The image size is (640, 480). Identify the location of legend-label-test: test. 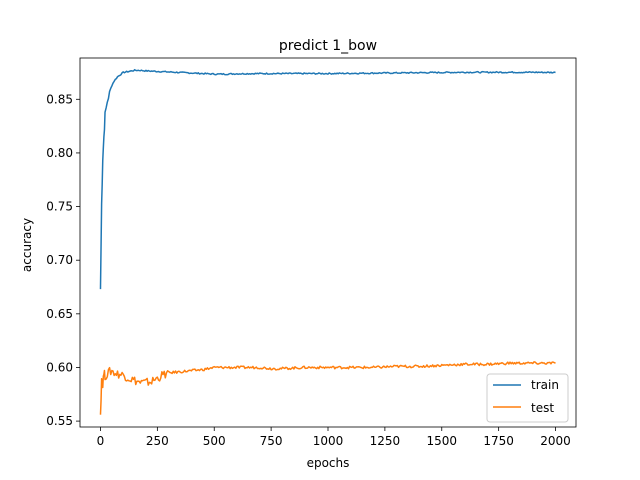
(542, 408).